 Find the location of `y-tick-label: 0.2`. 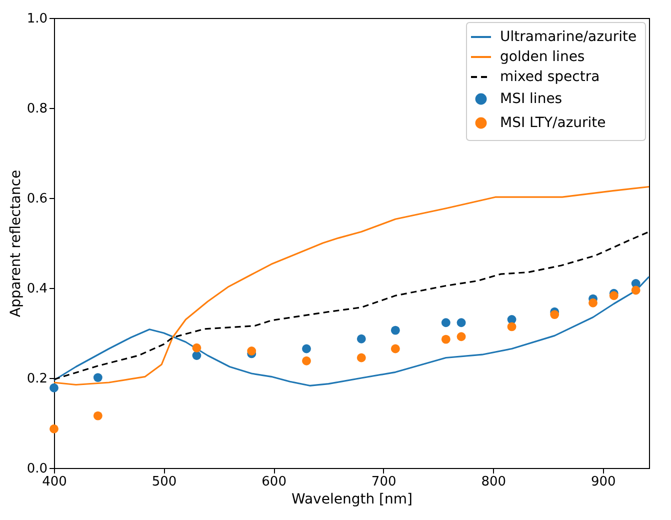

y-tick-label: 0.2 is located at coordinates (37, 379).